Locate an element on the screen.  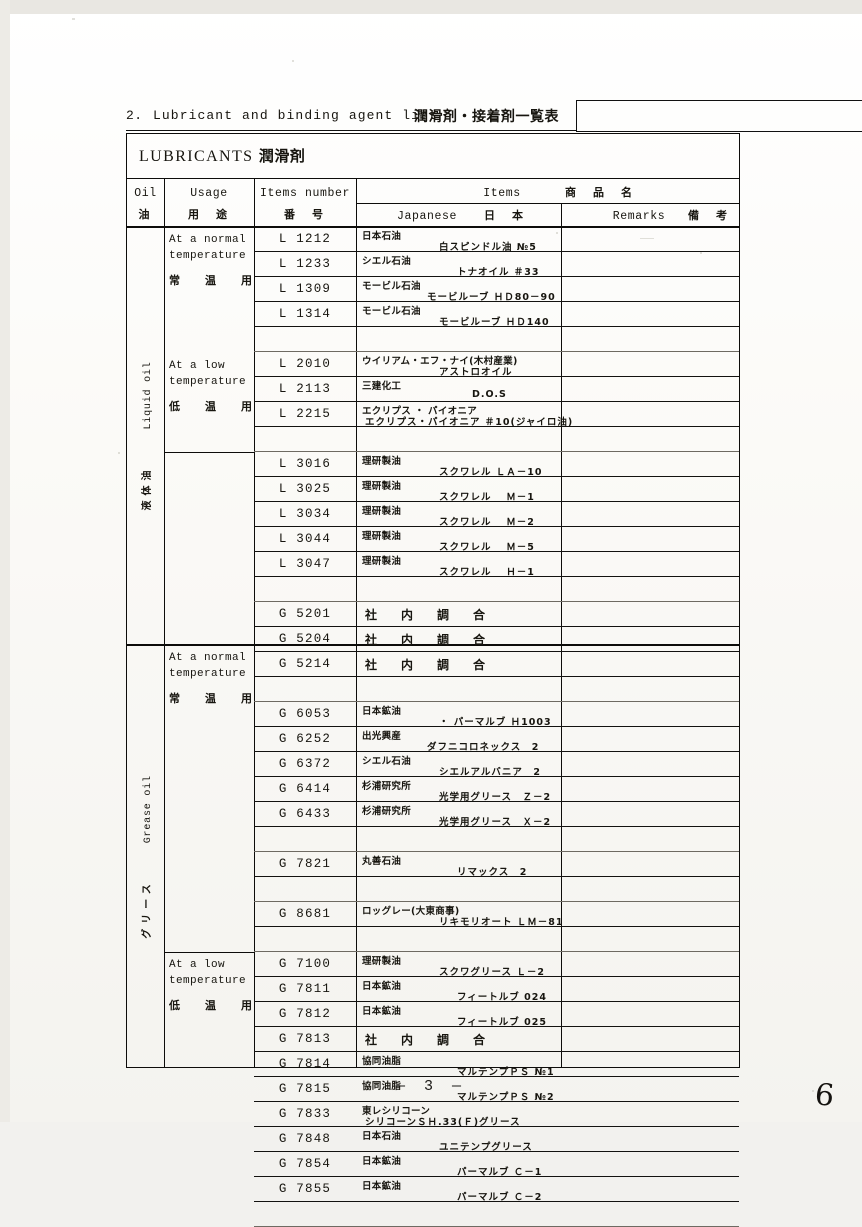
row-product-name: スクワレル Ｍ－2 is located at coordinates (487, 522).